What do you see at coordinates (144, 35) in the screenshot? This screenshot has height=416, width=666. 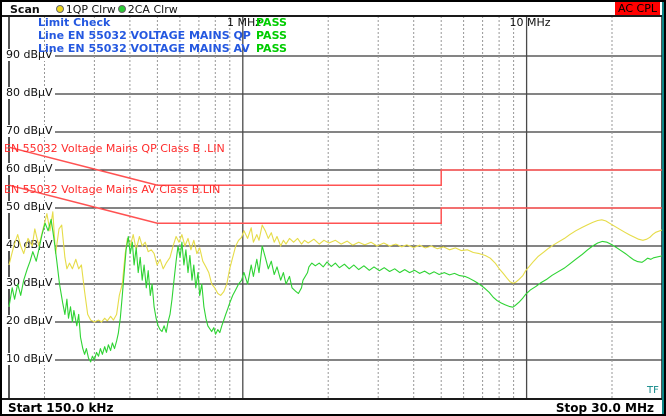 I see `limit-check-row-qp-label: Line EN 55032 VOLTAGE MAINS QP` at bounding box center [144, 35].